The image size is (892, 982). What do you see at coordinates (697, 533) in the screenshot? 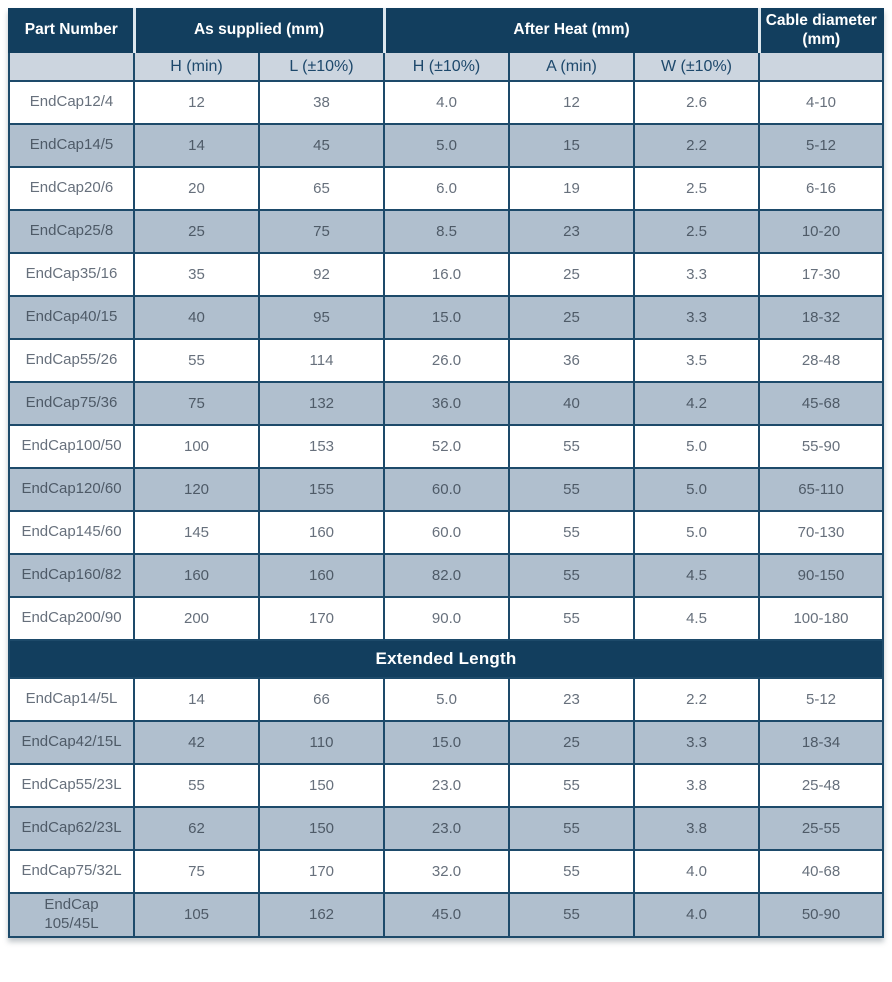
I see `w-heat-cell: 5.0` at bounding box center [697, 533].